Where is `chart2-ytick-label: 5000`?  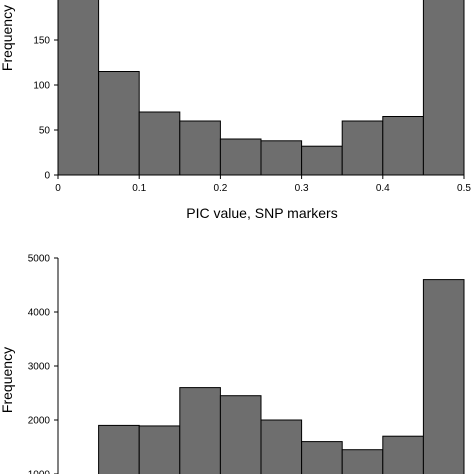
chart2-ytick-label: 5000 is located at coordinates (39, 259).